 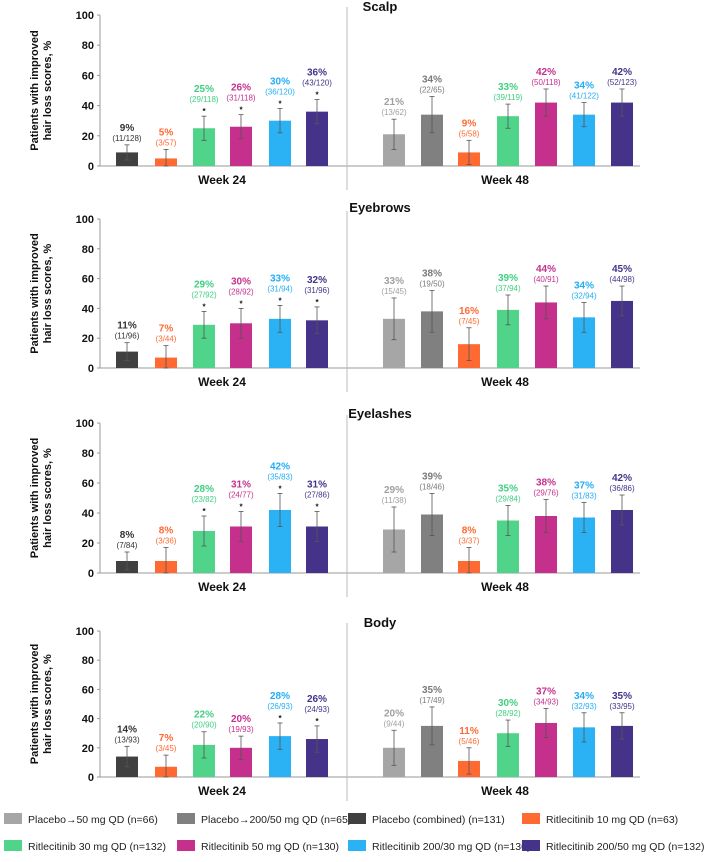 I want to click on count-label: (29/118), so click(x=204, y=99).